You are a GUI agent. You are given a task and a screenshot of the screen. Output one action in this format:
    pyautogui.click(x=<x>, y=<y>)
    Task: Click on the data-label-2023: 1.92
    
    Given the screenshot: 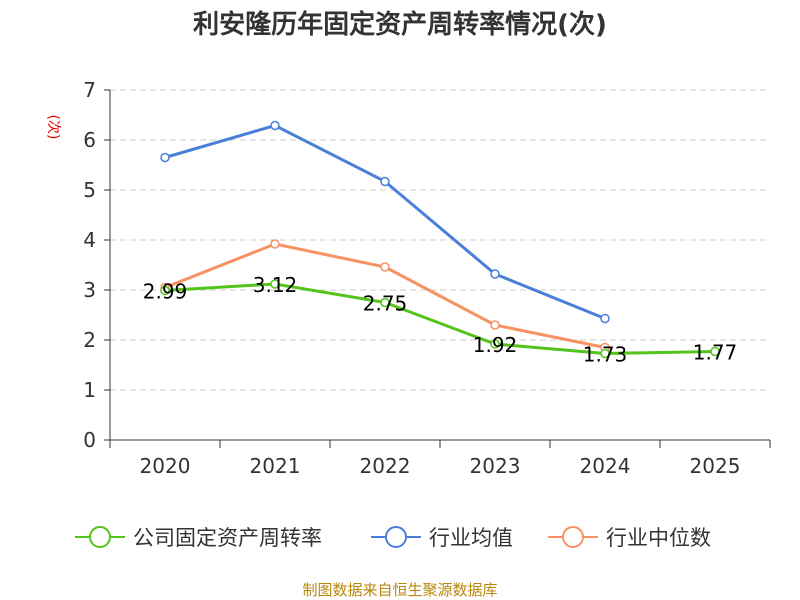 What is the action you would take?
    pyautogui.click(x=495, y=345)
    